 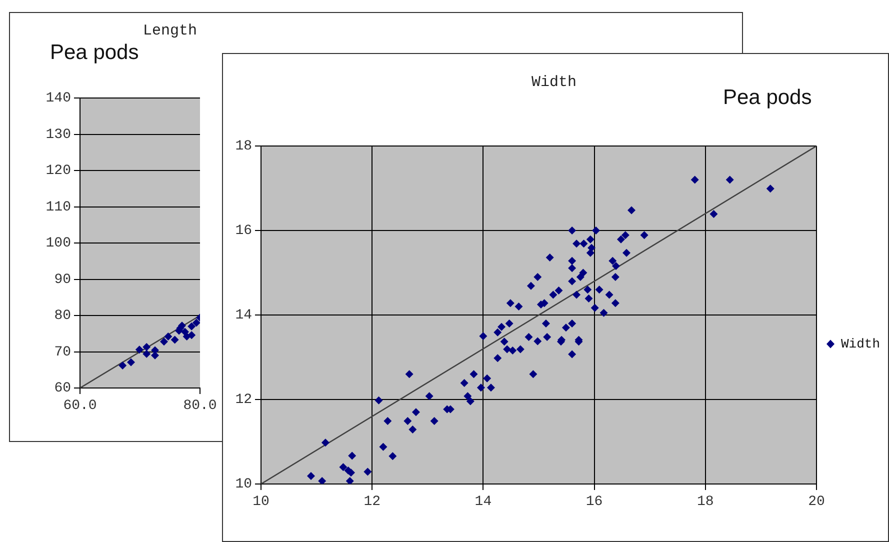 What do you see at coordinates (860, 344) in the screenshot?
I see `legend-label: Width` at bounding box center [860, 344].